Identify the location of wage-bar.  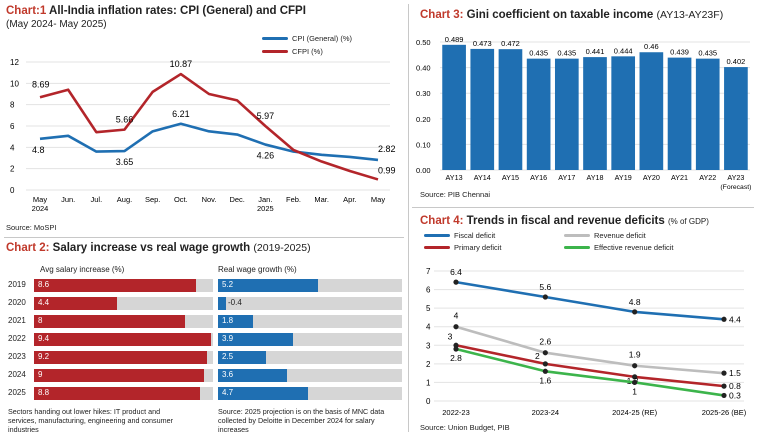
(255, 339).